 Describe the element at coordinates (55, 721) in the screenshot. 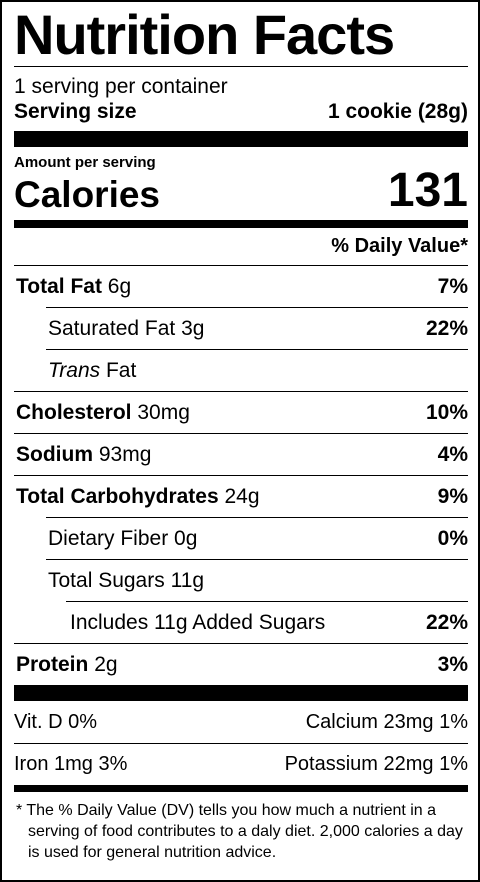

I see `vitamin: Vit. D 0%` at that location.